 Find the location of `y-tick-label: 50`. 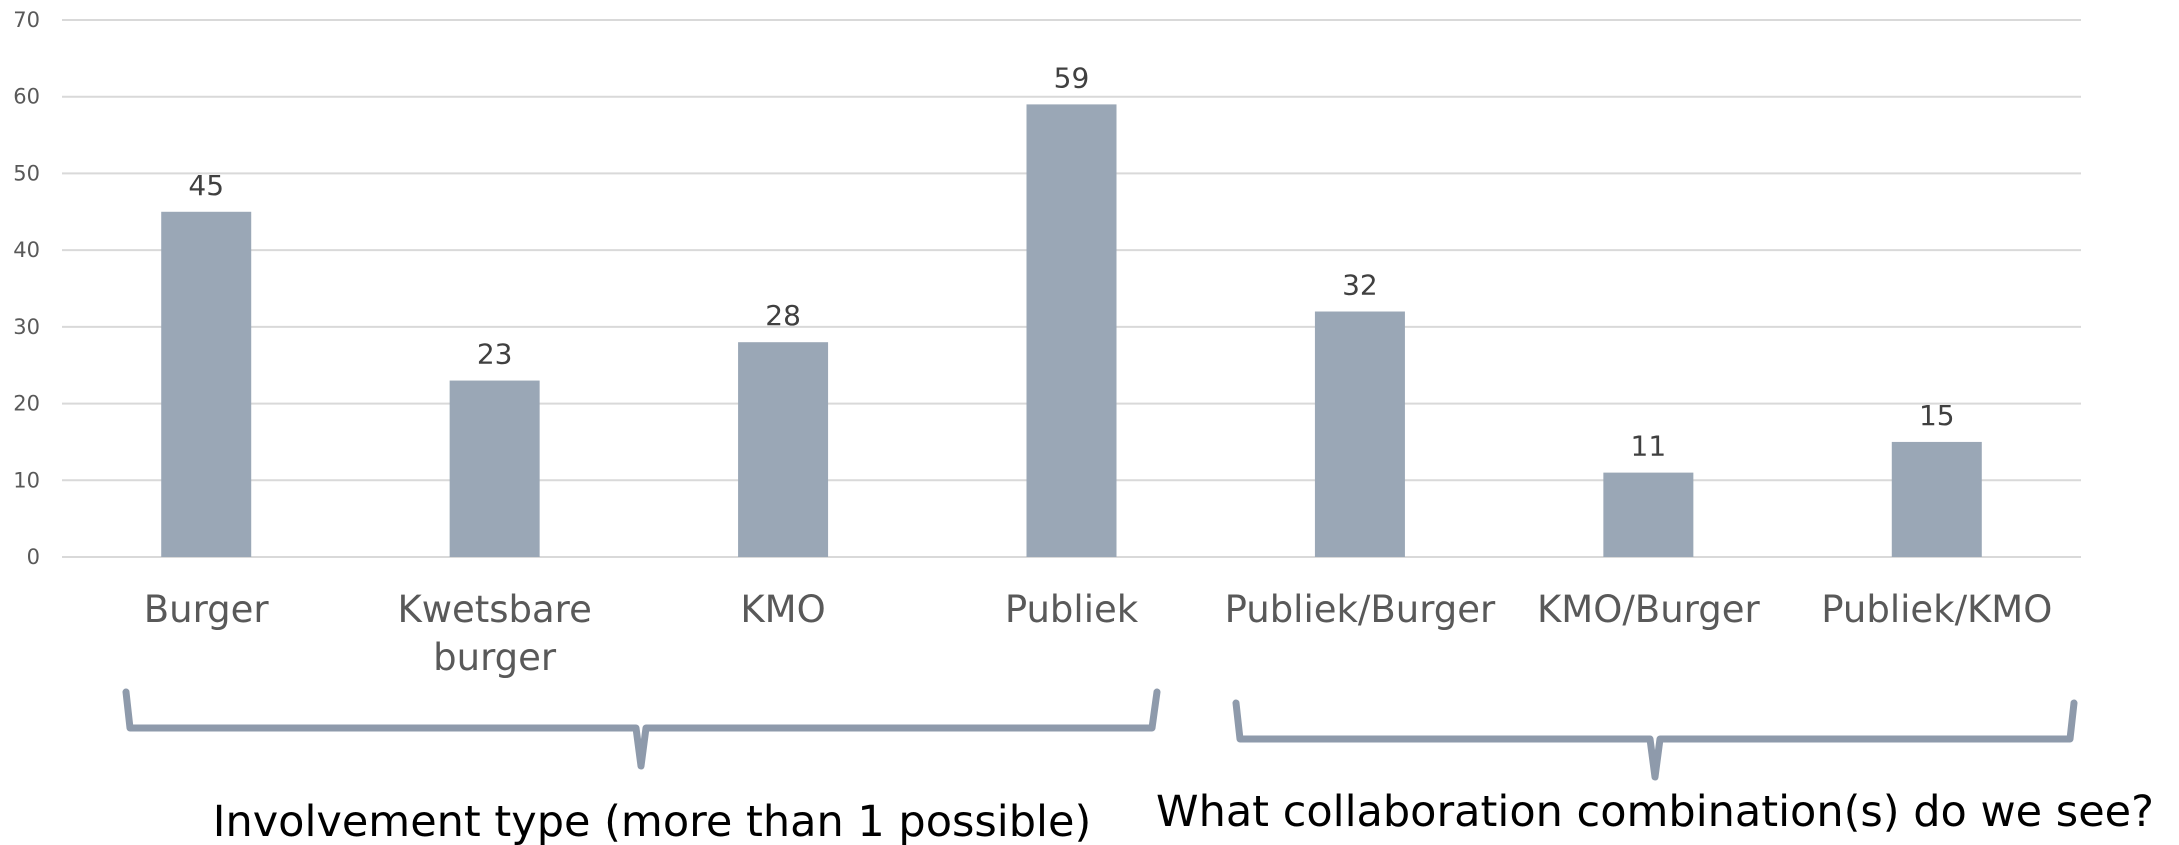

y-tick-label: 50 is located at coordinates (26, 173).